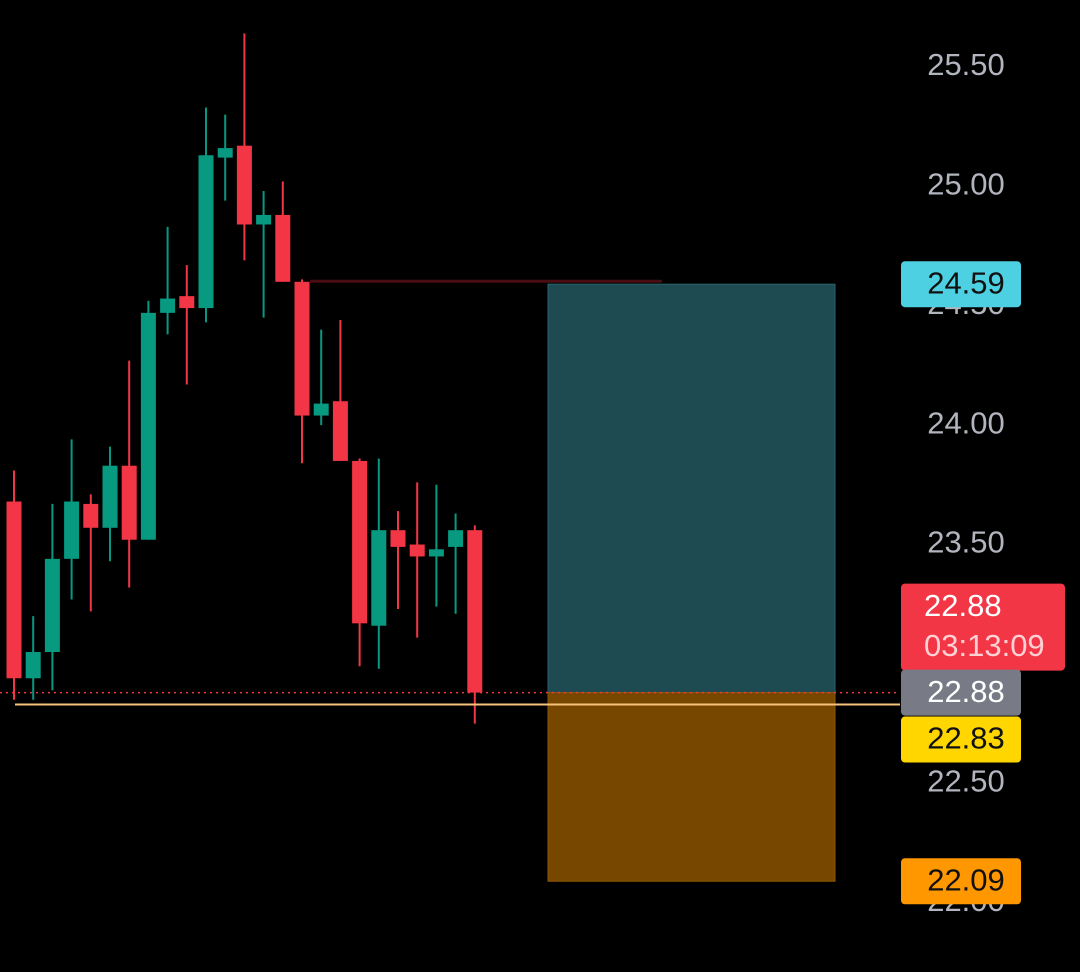 The image size is (1080, 972). Describe the element at coordinates (983, 627) in the screenshot. I see `last-price-box` at that location.